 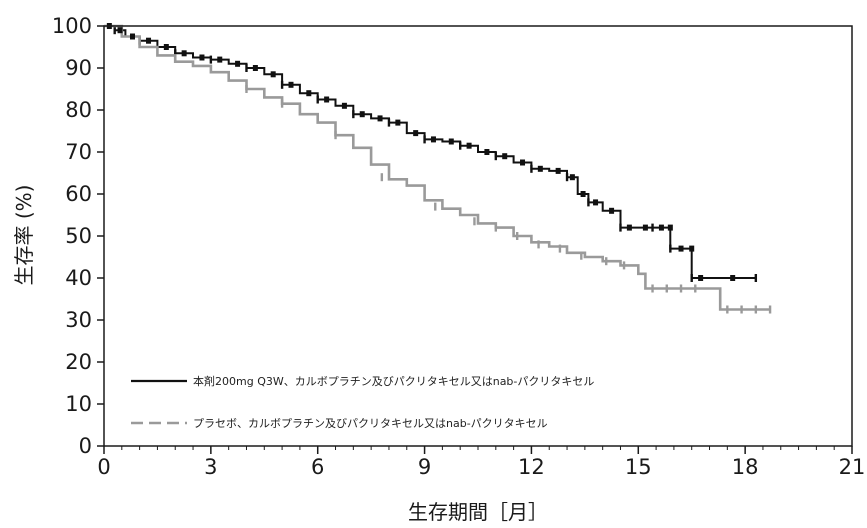 What do you see at coordinates (72, 26) in the screenshot?
I see `y-tick-label: 100` at bounding box center [72, 26].